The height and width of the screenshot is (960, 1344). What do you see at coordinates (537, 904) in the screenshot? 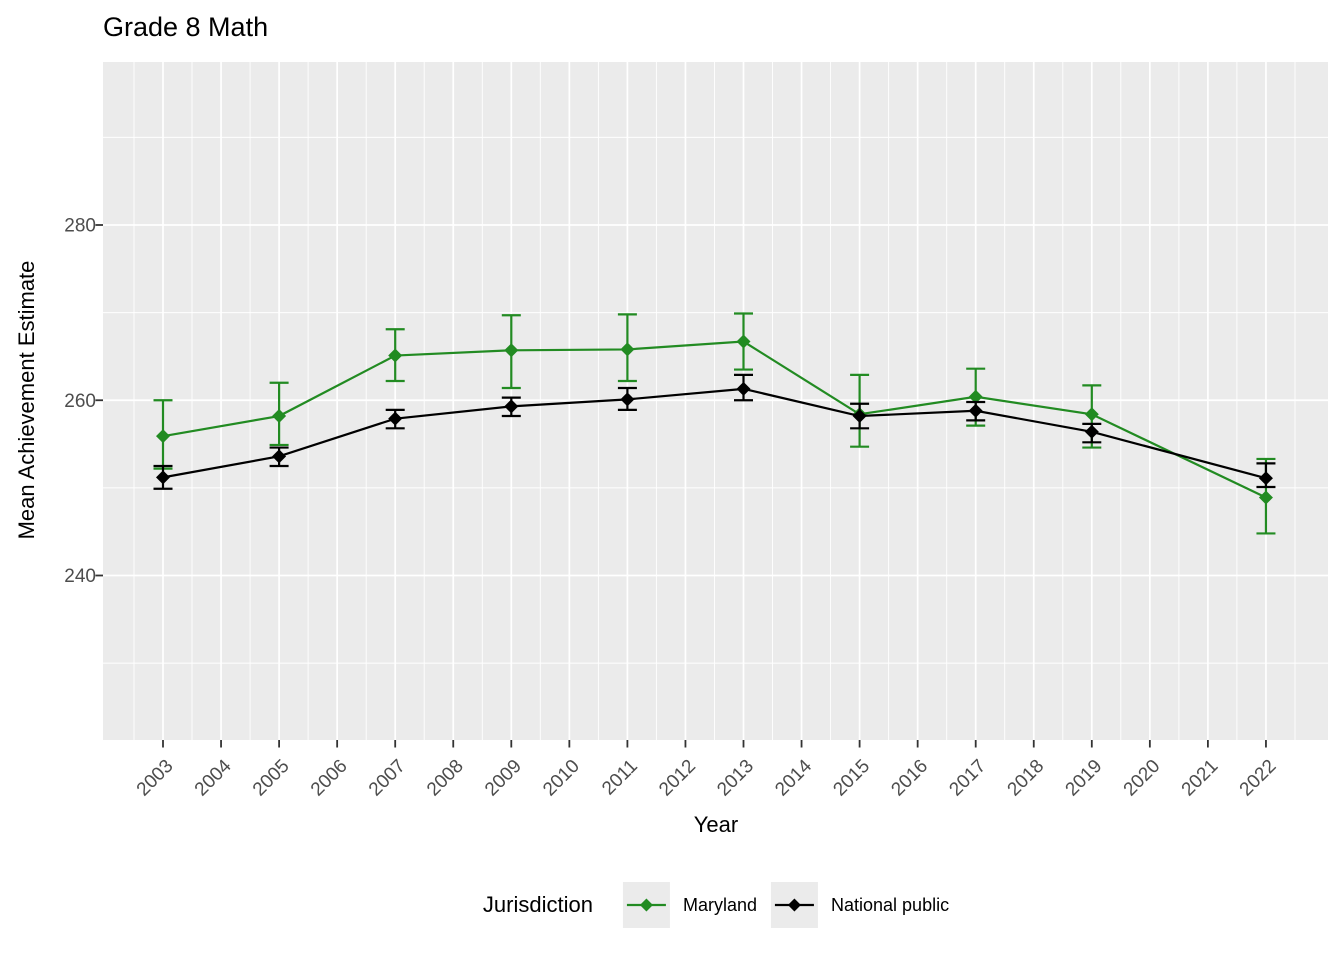
I see `legend-title: Jurisdiction` at bounding box center [537, 904].